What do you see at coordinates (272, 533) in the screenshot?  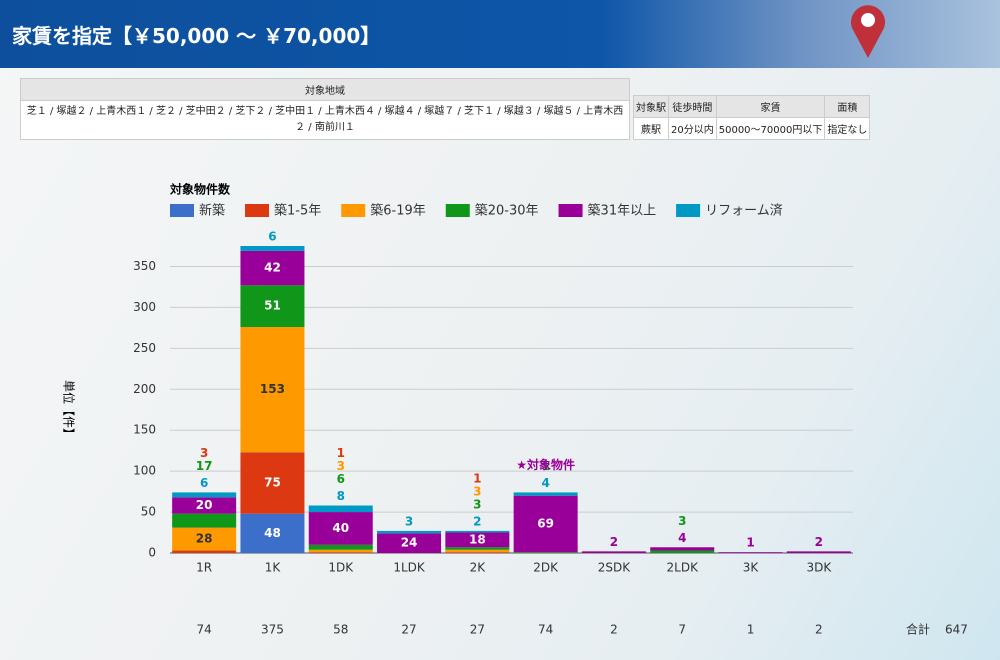 I see `data-label: 48` at bounding box center [272, 533].